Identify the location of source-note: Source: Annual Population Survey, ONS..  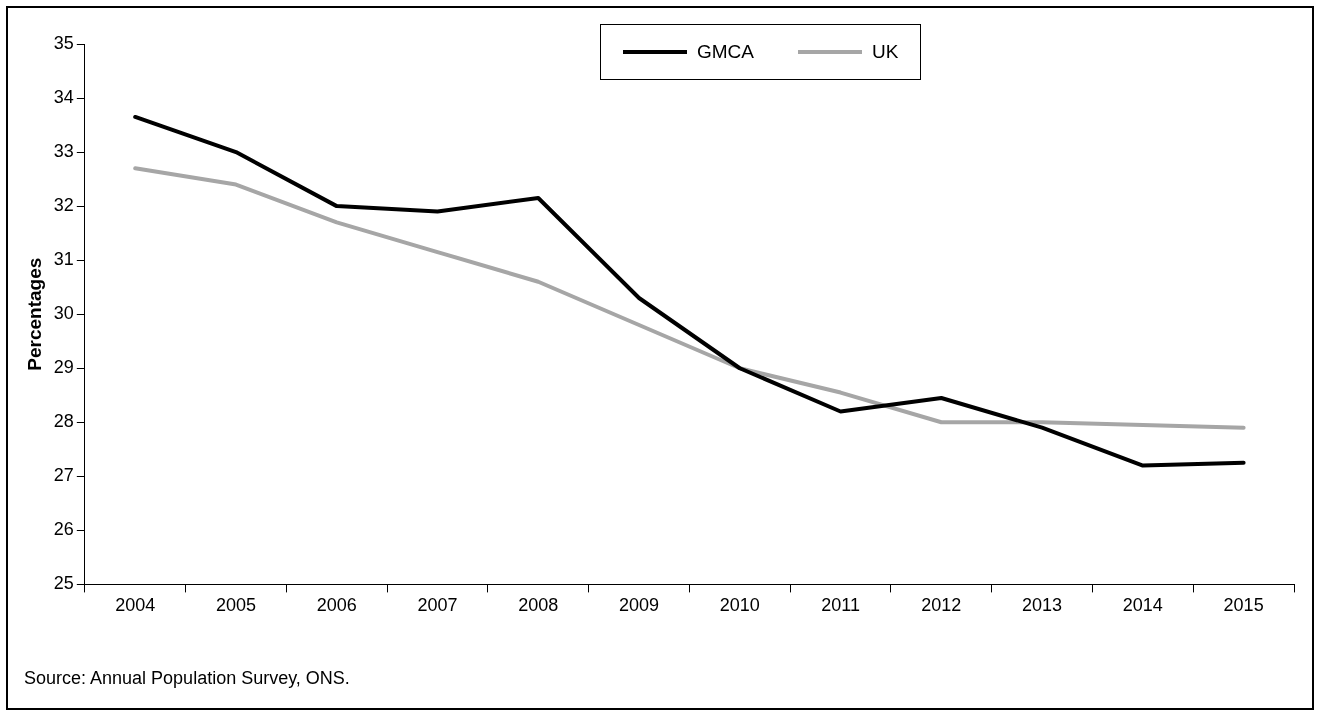
(187, 678).